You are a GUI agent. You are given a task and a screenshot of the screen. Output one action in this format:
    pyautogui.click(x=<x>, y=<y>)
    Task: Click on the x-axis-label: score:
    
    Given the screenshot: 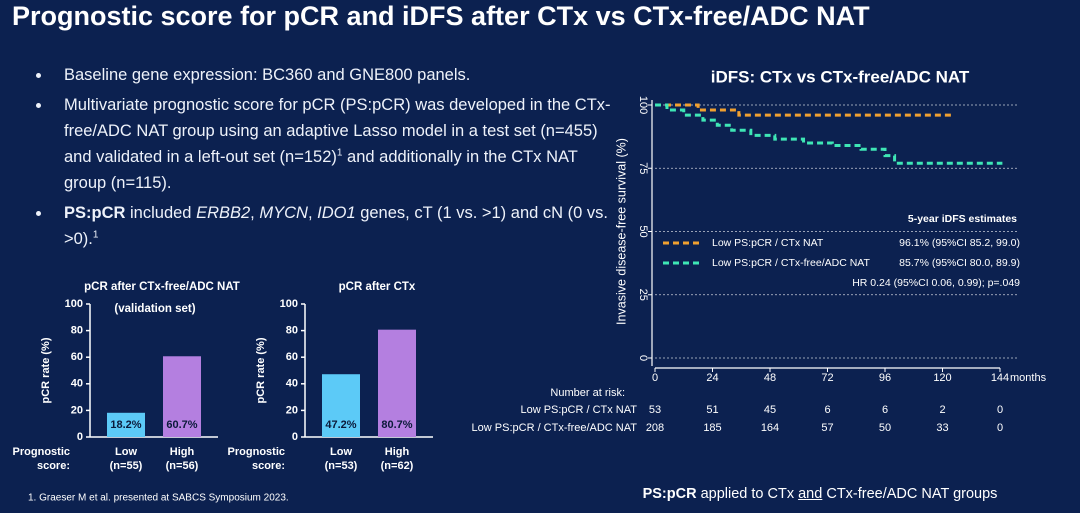 What is the action you would take?
    pyautogui.click(x=53, y=466)
    